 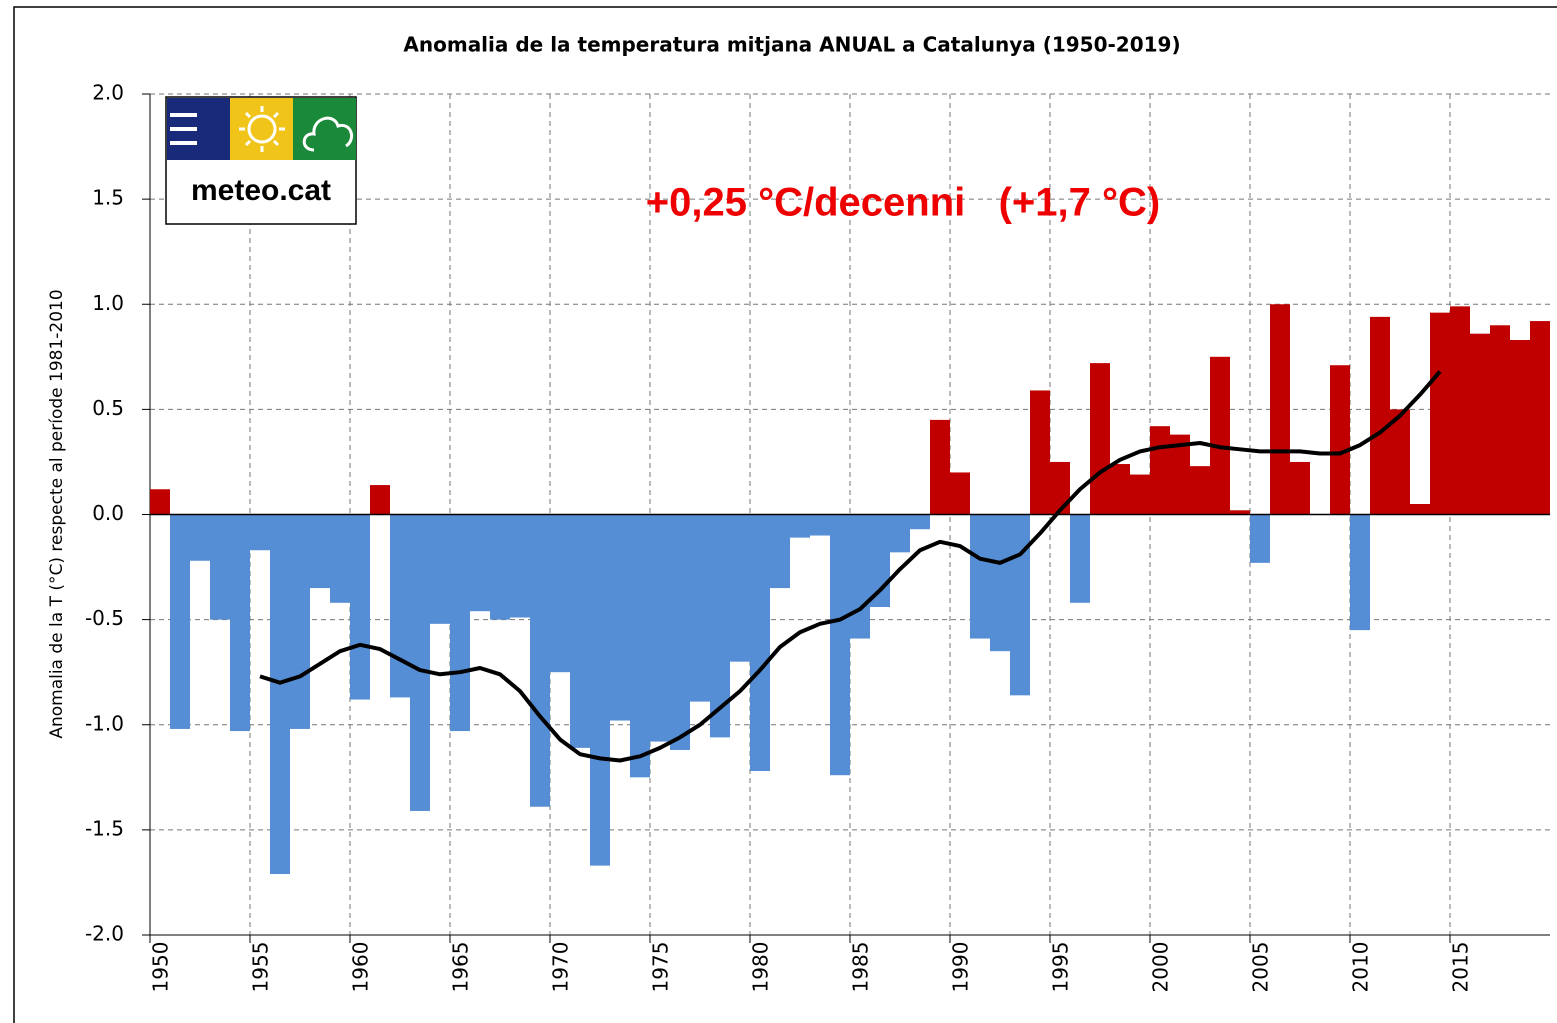 I want to click on y-tick-label: 1.0, so click(x=108, y=303).